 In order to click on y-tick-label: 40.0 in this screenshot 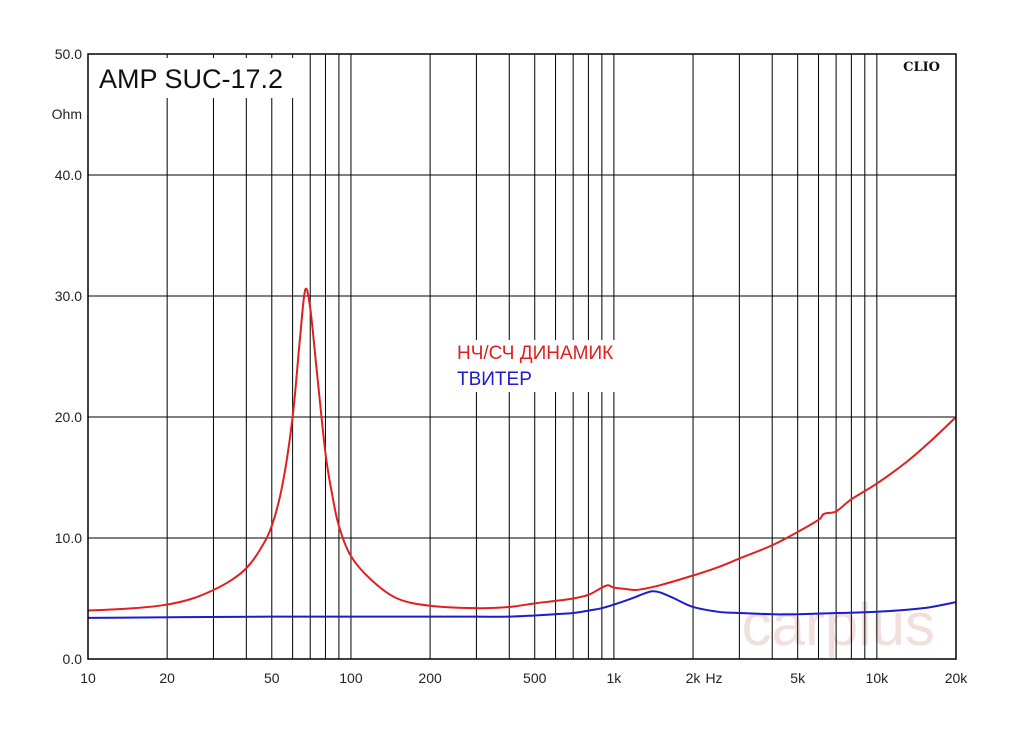, I will do `click(68, 175)`.